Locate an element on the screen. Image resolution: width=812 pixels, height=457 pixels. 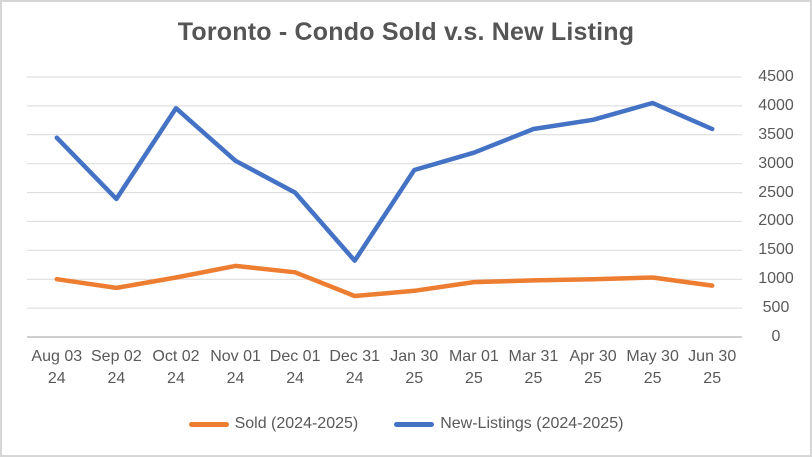
x-tick-line1: Mar 01 is located at coordinates (473, 356).